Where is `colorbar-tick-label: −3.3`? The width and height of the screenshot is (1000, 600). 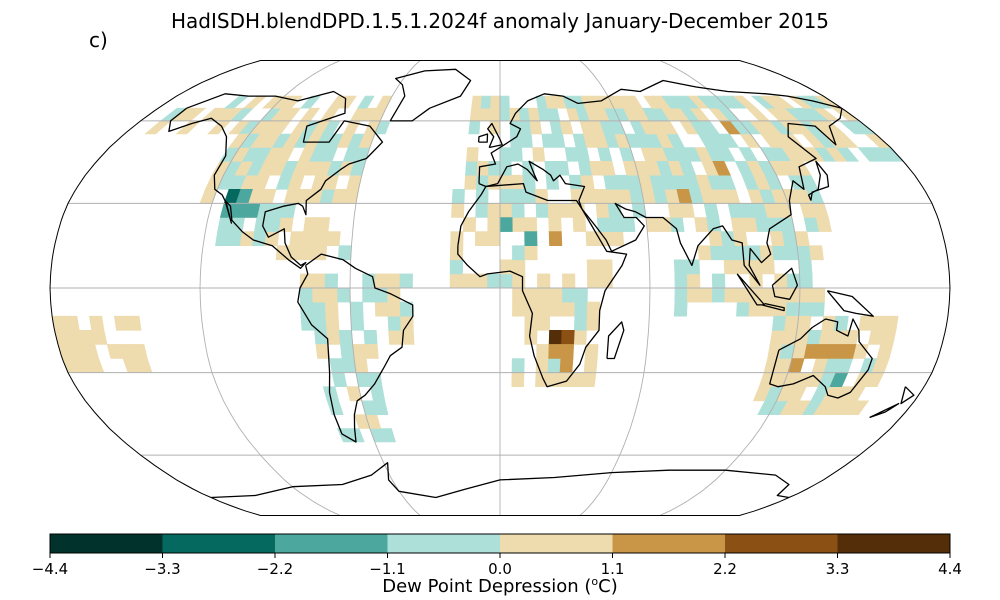 colorbar-tick-label: −3.3 is located at coordinates (162, 569).